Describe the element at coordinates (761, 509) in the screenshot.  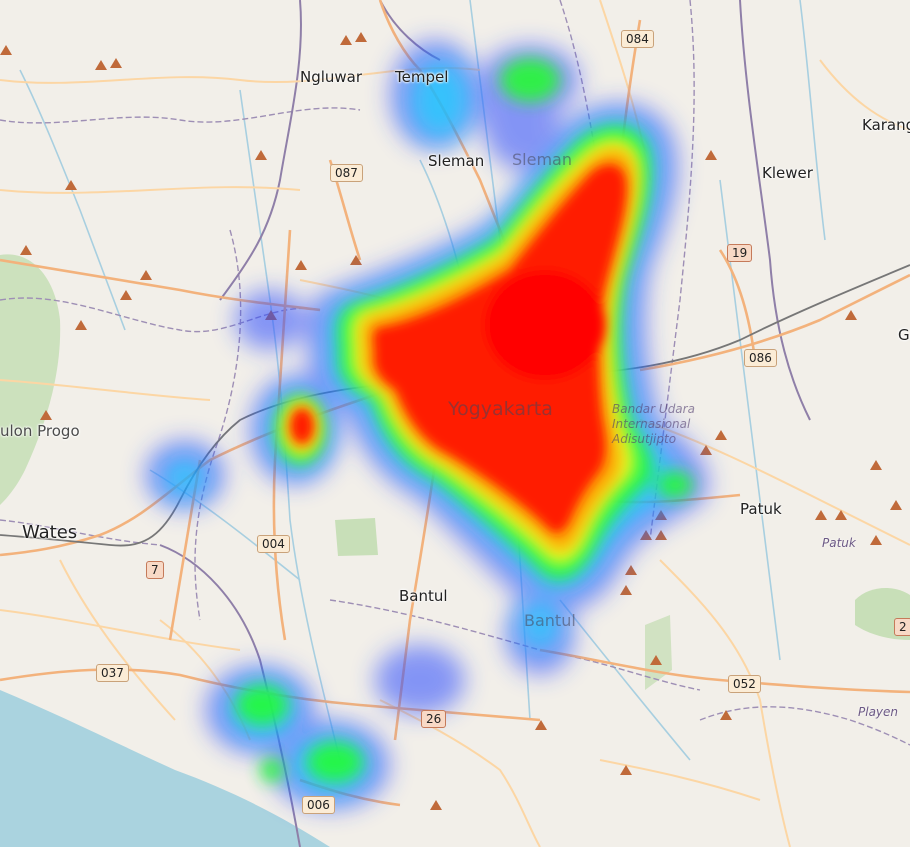
I see `place-label-patuk: Patuk` at that location.